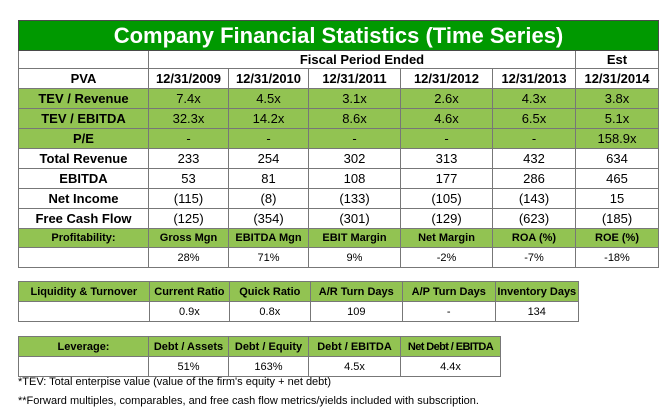 The width and height of the screenshot is (660, 410). Describe the element at coordinates (617, 59) in the screenshot. I see `estimate-header: Est` at that location.